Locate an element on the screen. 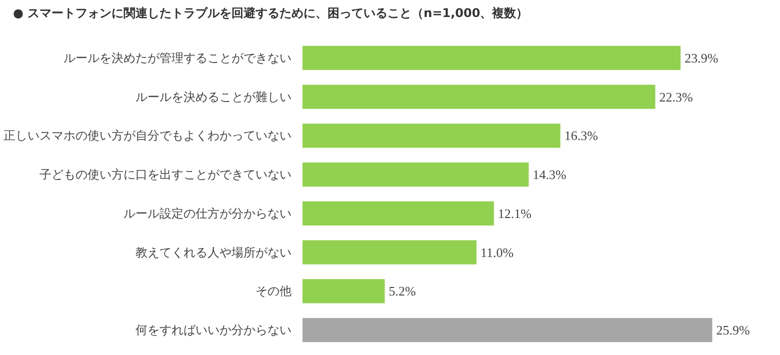  y-tick-label: ルールを決めることが難しい is located at coordinates (214, 97).